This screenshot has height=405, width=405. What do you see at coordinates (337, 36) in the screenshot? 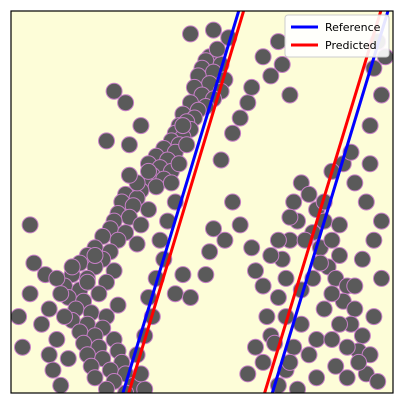
I see `legend: Reference Predicted` at bounding box center [337, 36].